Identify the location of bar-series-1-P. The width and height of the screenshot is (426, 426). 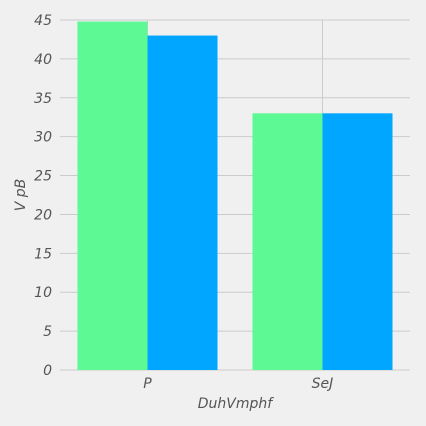
(112, 196).